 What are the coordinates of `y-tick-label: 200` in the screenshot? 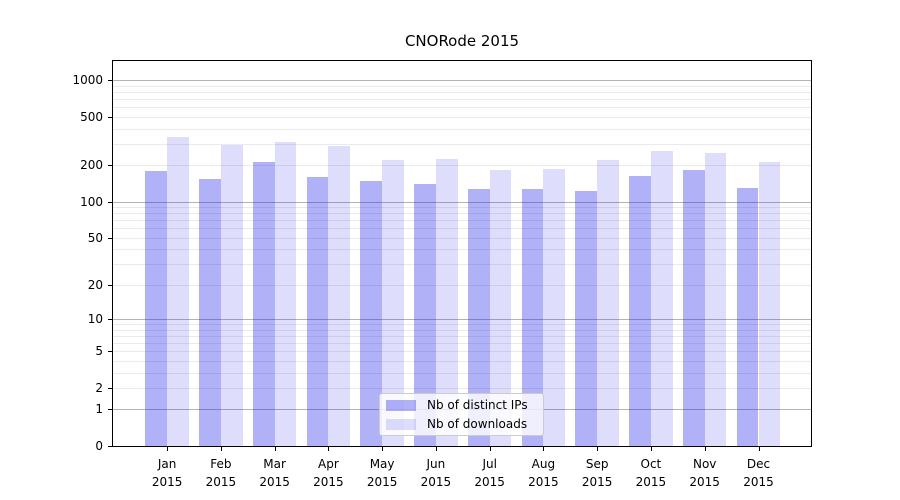 It's located at (91, 165).